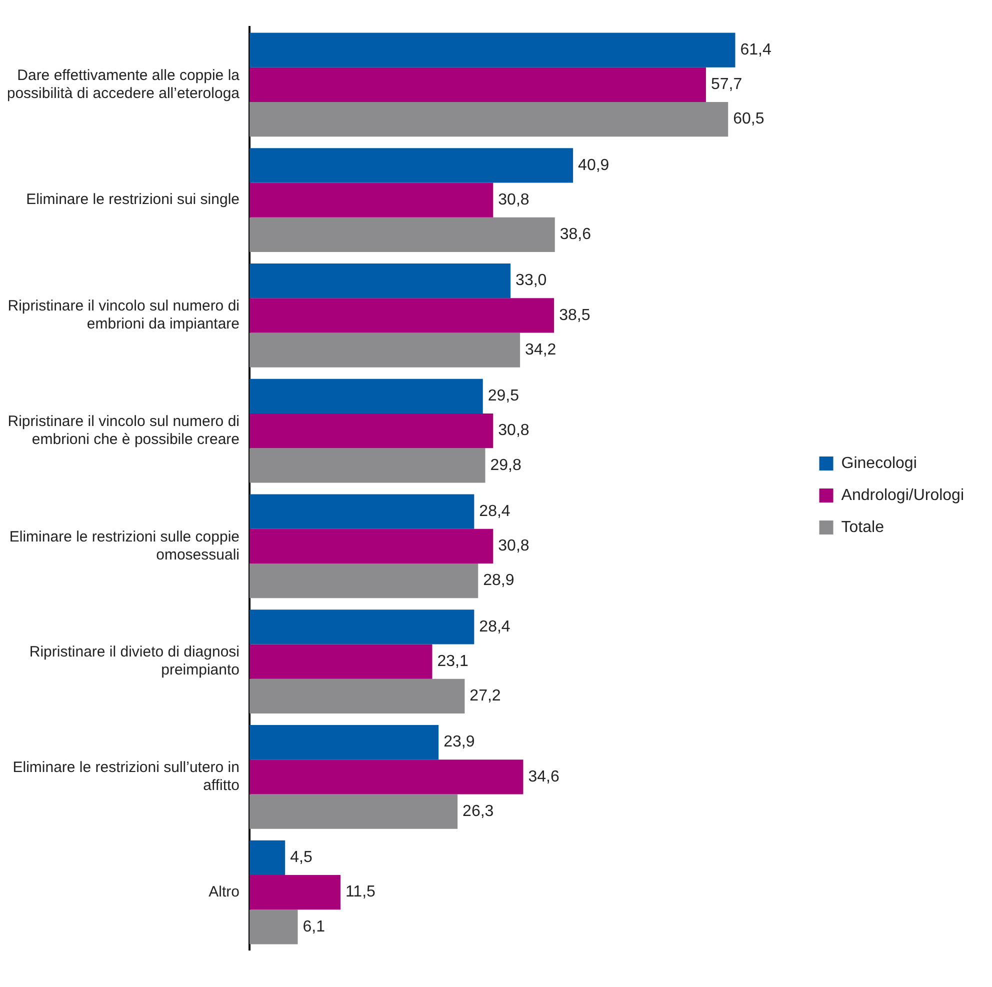 The image size is (992, 987). What do you see at coordinates (879, 463) in the screenshot?
I see `legend-label: Ginecologi` at bounding box center [879, 463].